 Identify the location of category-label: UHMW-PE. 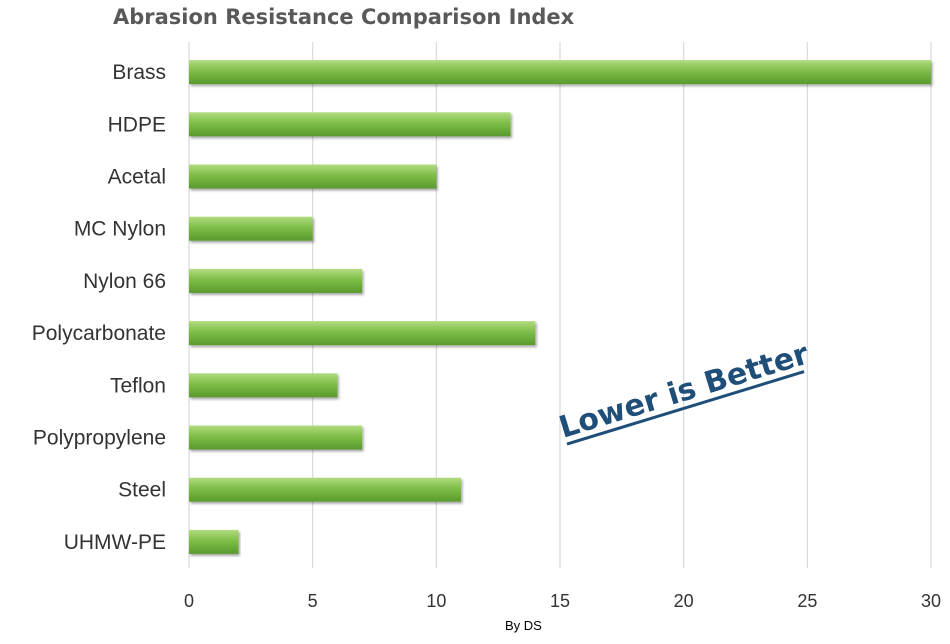
(115, 542).